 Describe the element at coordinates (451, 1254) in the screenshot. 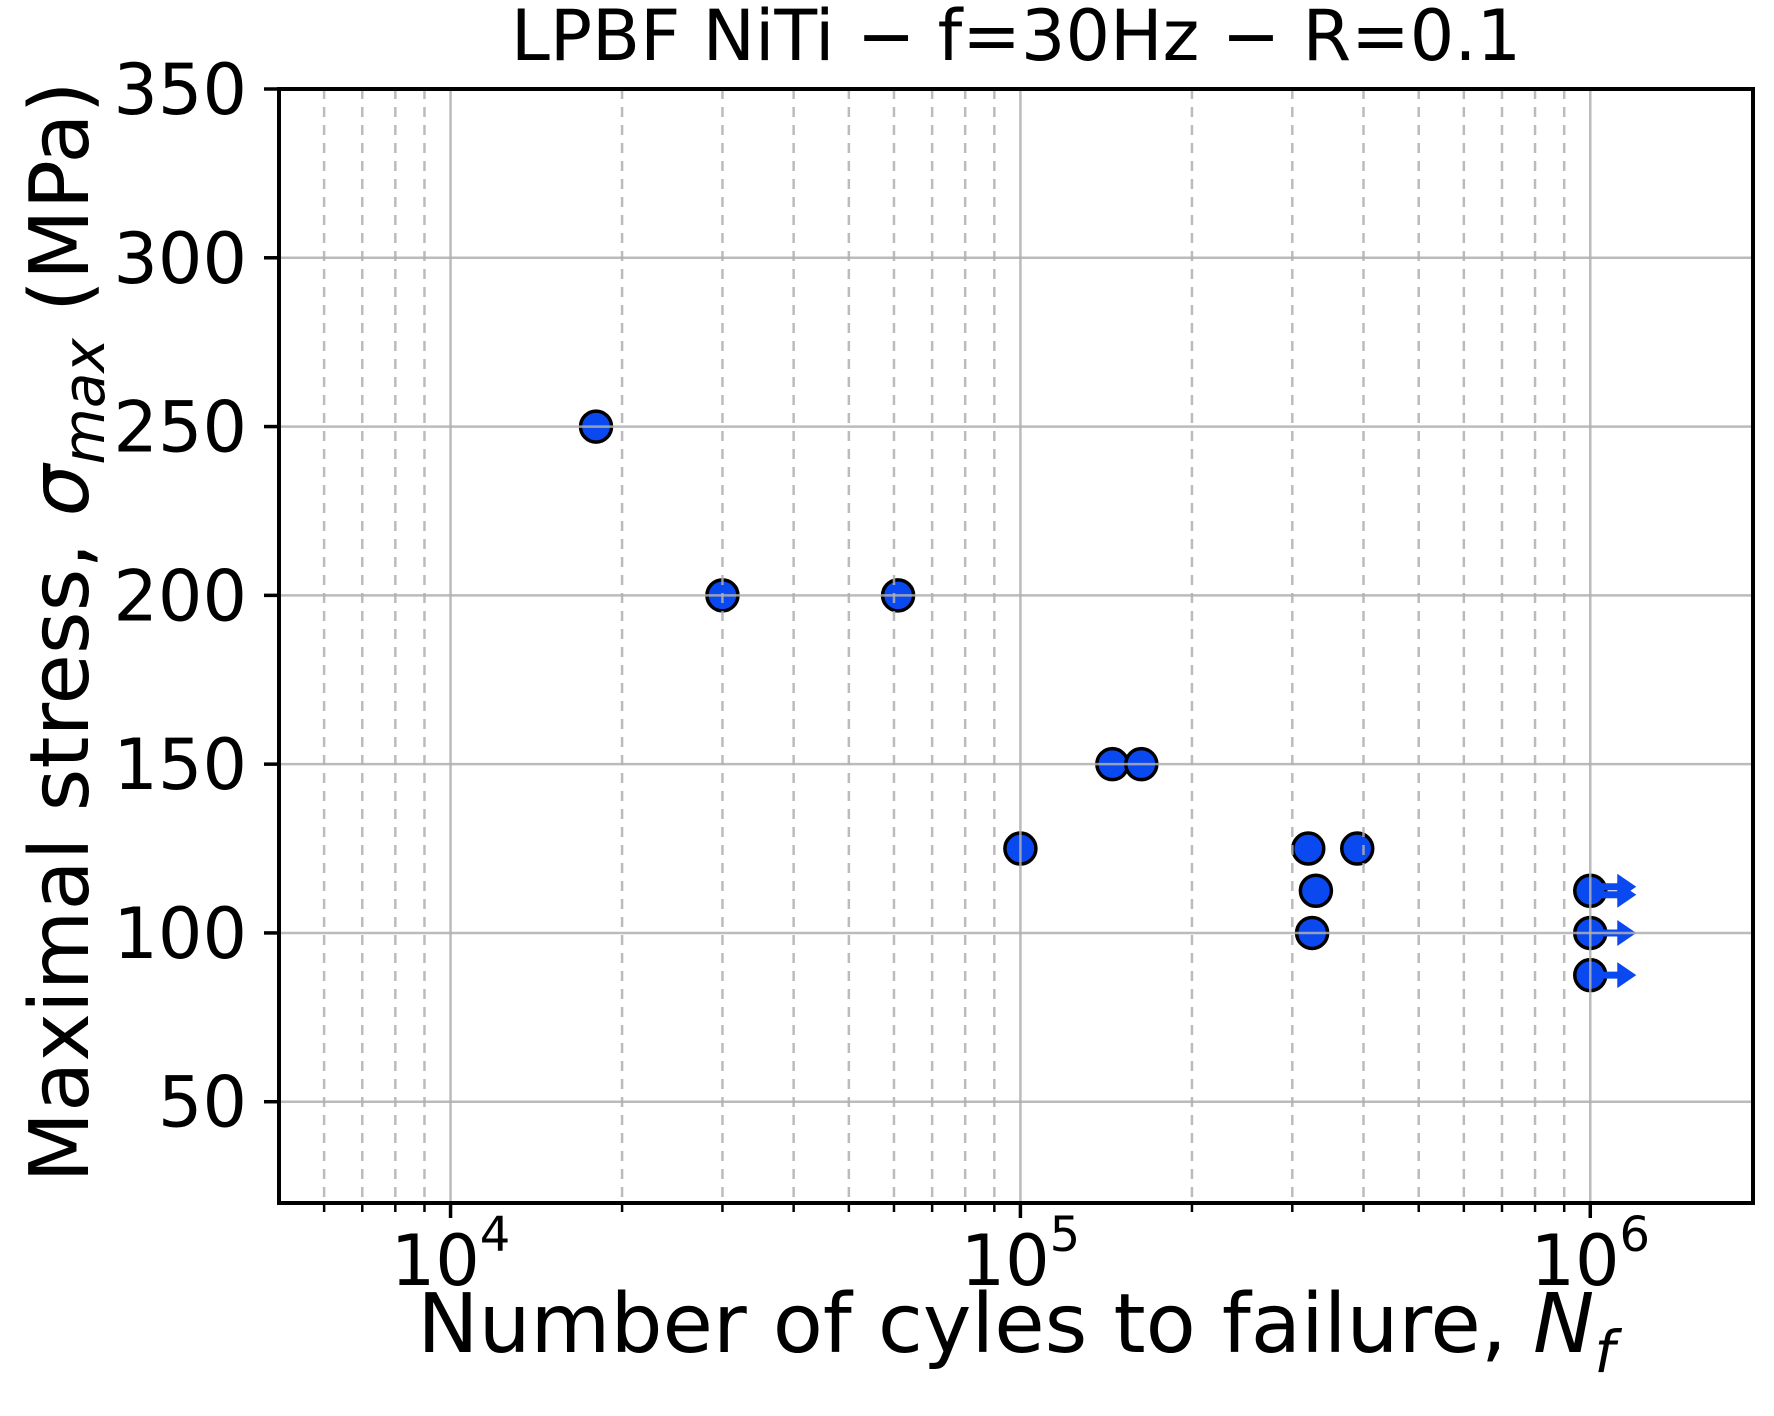

I see `x-tick-label: 10⁴` at that location.